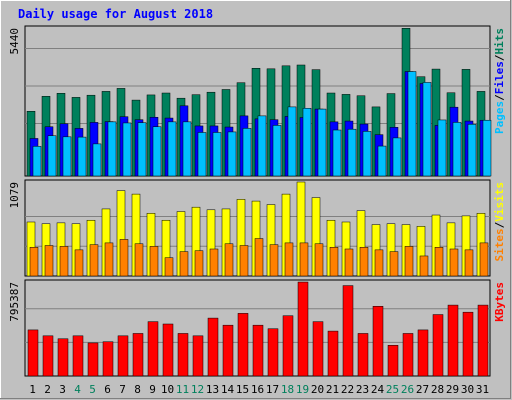 The image size is (512, 400). Describe the element at coordinates (137, 389) in the screenshot. I see `x-tick-label: 8` at that location.